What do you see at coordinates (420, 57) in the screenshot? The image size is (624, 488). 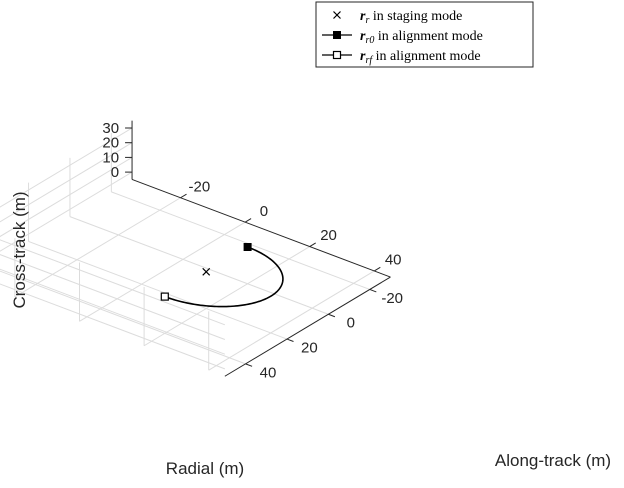 I see `legend-label: rrf in alignment mode` at bounding box center [420, 57].